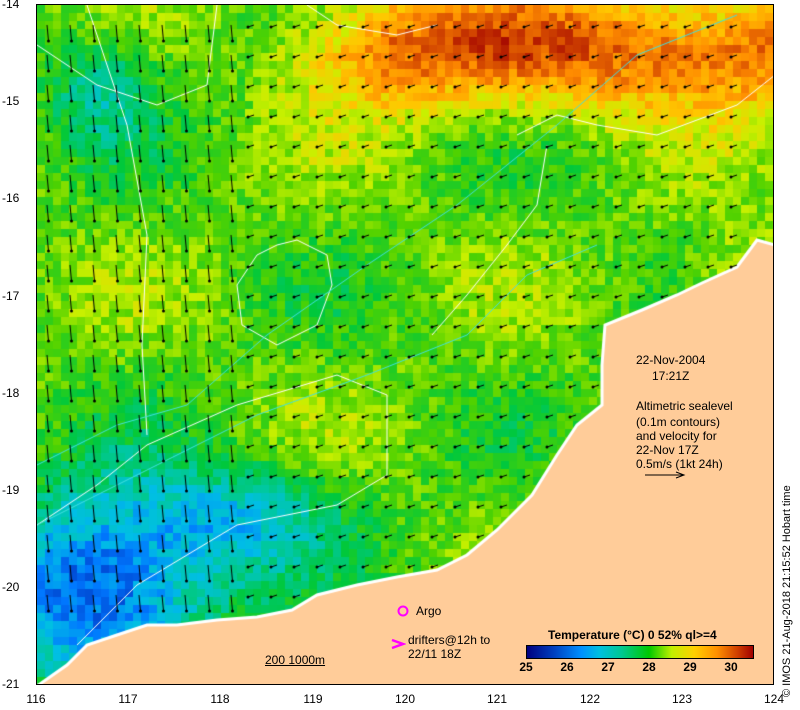  Describe the element at coordinates (11, 393) in the screenshot. I see `y-tick: -18` at that location.